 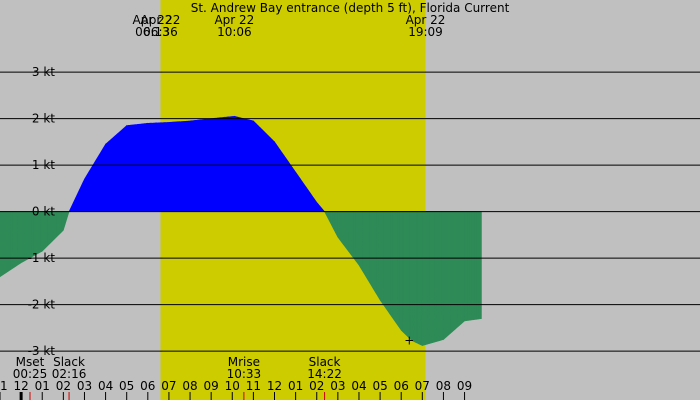 What do you see at coordinates (324, 374) in the screenshot?
I see `event-time: 14:22` at bounding box center [324, 374].